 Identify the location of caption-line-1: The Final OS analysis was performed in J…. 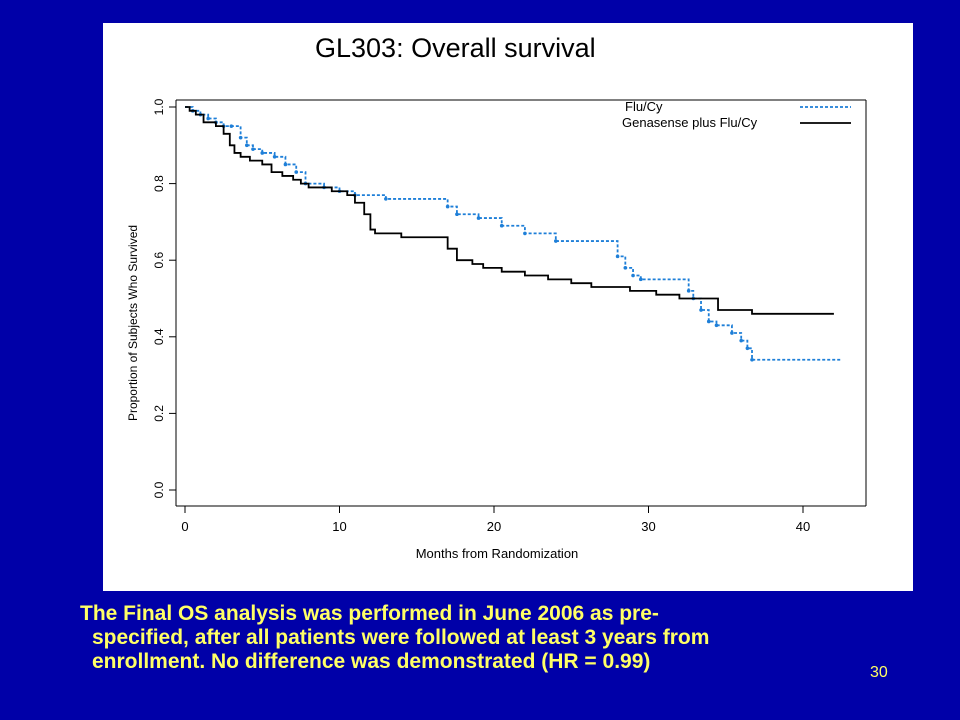
(369, 613).